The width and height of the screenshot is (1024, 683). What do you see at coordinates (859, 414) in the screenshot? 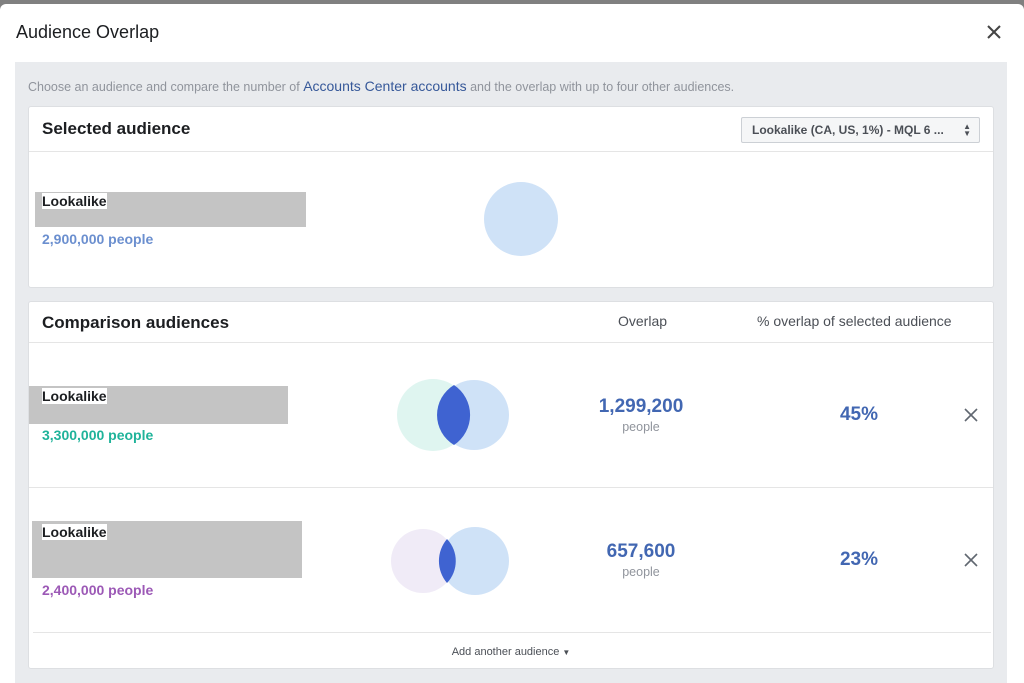
I see `overlap-percent: 45%` at bounding box center [859, 414].